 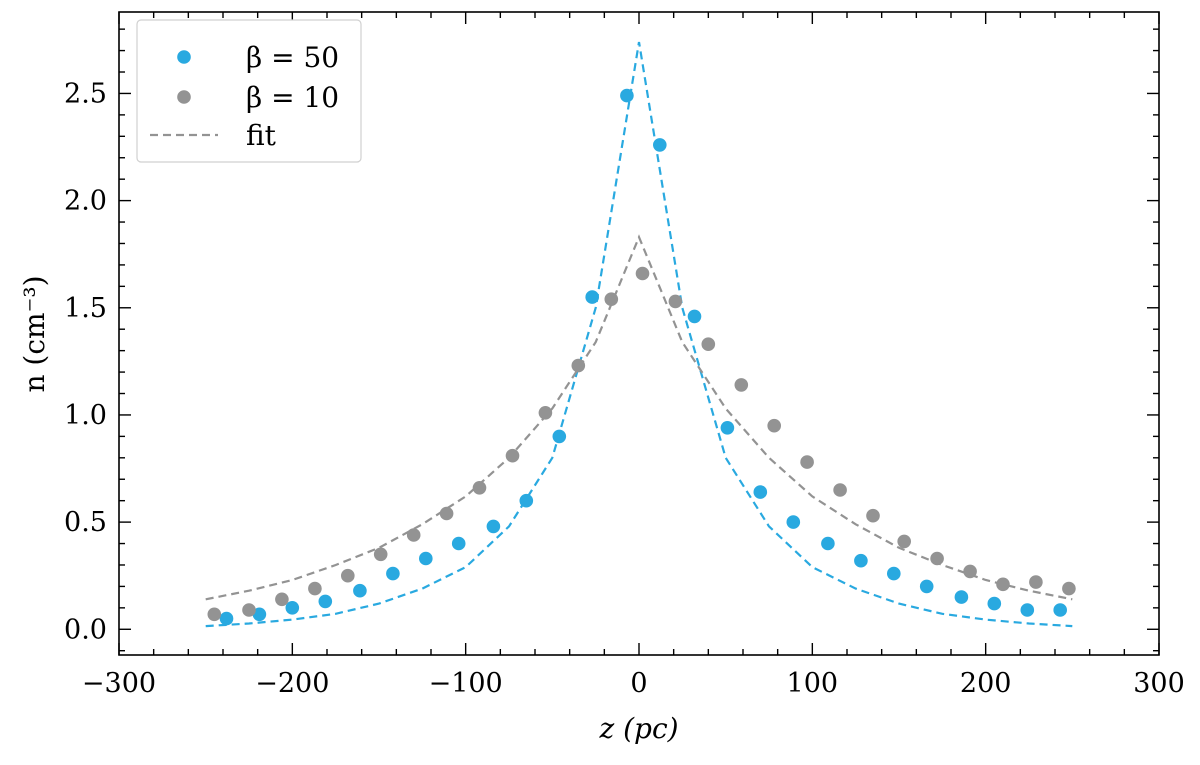 I want to click on legend-label-0: β = 50, so click(x=292, y=57).